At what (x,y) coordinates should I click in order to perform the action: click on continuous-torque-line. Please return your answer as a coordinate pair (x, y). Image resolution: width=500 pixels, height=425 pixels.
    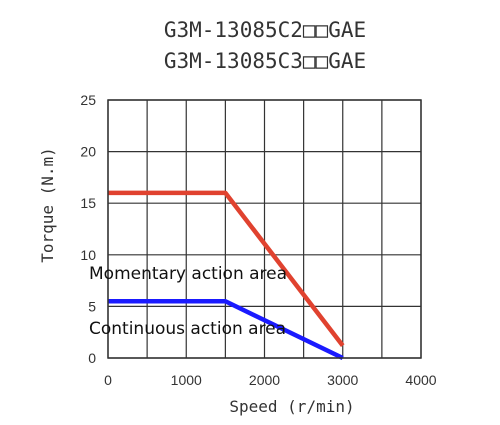
    Looking at the image, I should click on (226, 329).